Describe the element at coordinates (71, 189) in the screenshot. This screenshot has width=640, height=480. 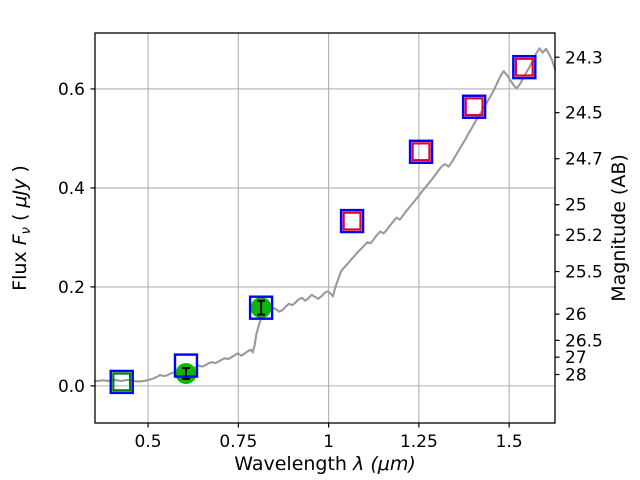
I see `y-tick-label: 0.4` at that location.